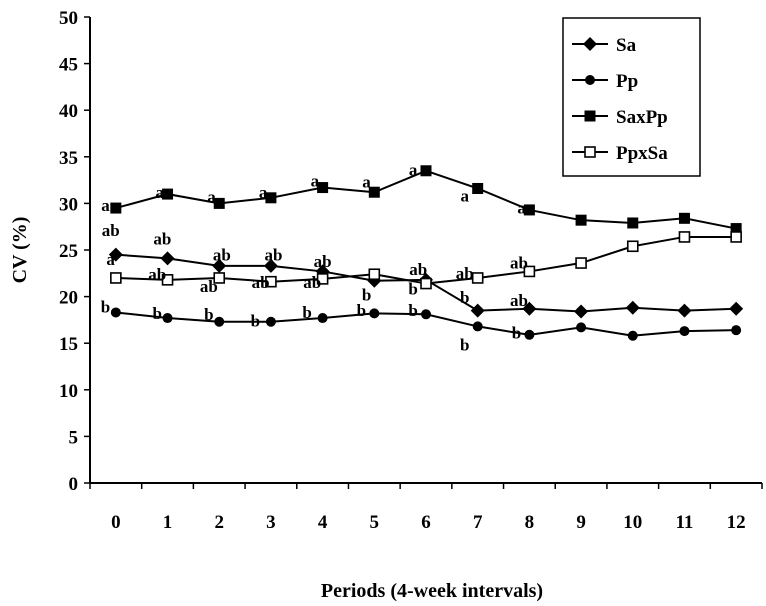 Image resolution: width=766 pixels, height=606 pixels. What do you see at coordinates (68, 344) in the screenshot?
I see `y-tick-label: 15` at bounding box center [68, 344].